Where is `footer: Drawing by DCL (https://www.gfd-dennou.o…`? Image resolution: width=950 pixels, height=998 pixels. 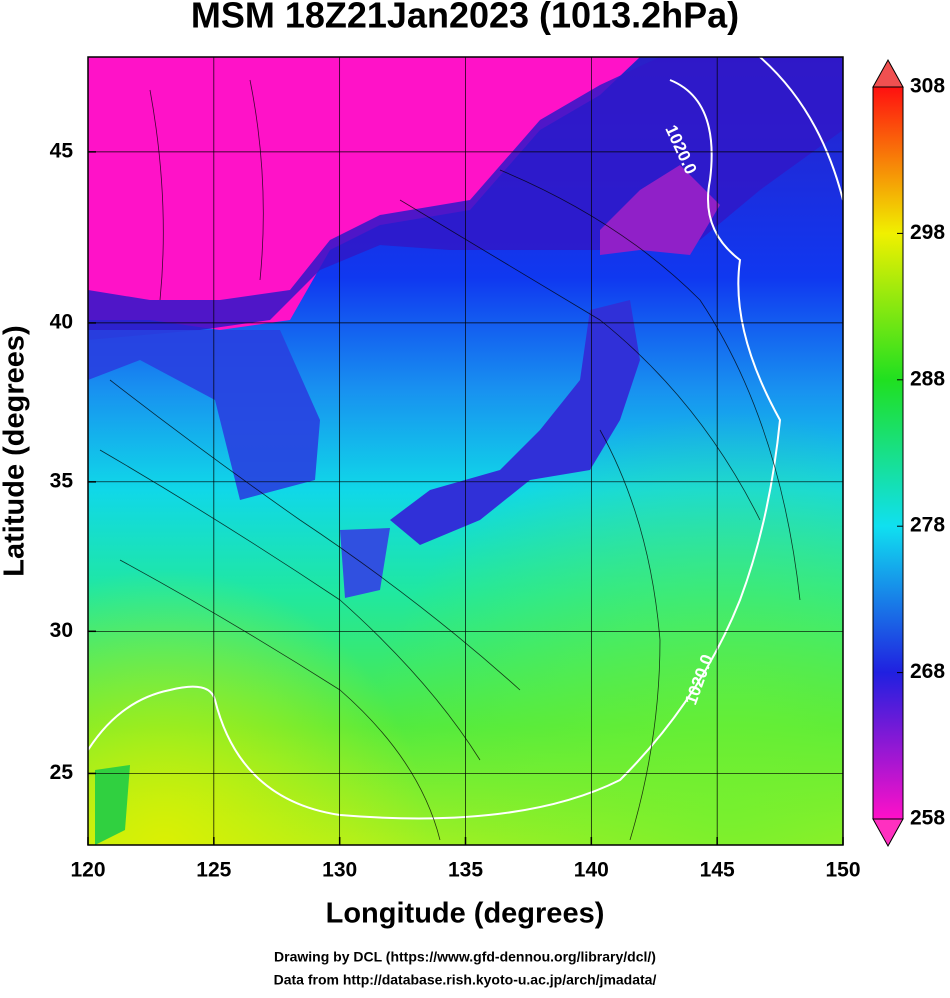
footer: Drawing by DCL (https://www.gfd-dennou.o… is located at coordinates (465, 957).